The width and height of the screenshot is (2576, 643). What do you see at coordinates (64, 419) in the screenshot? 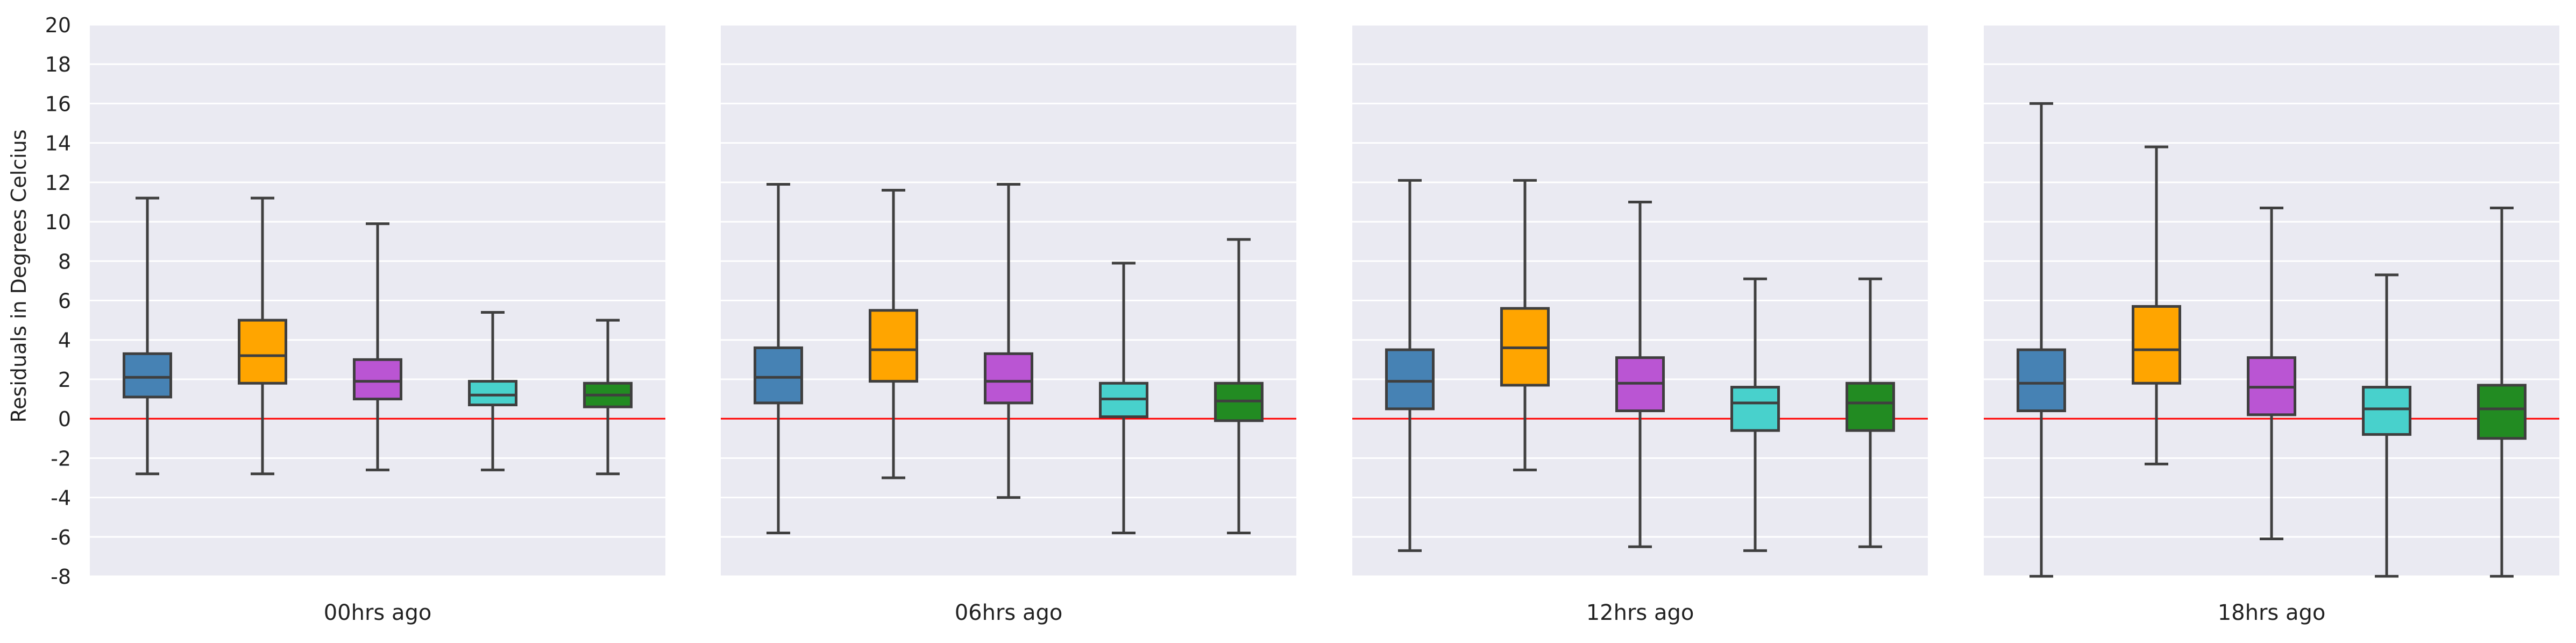
I see `y-tick-label: 0` at bounding box center [64, 419].